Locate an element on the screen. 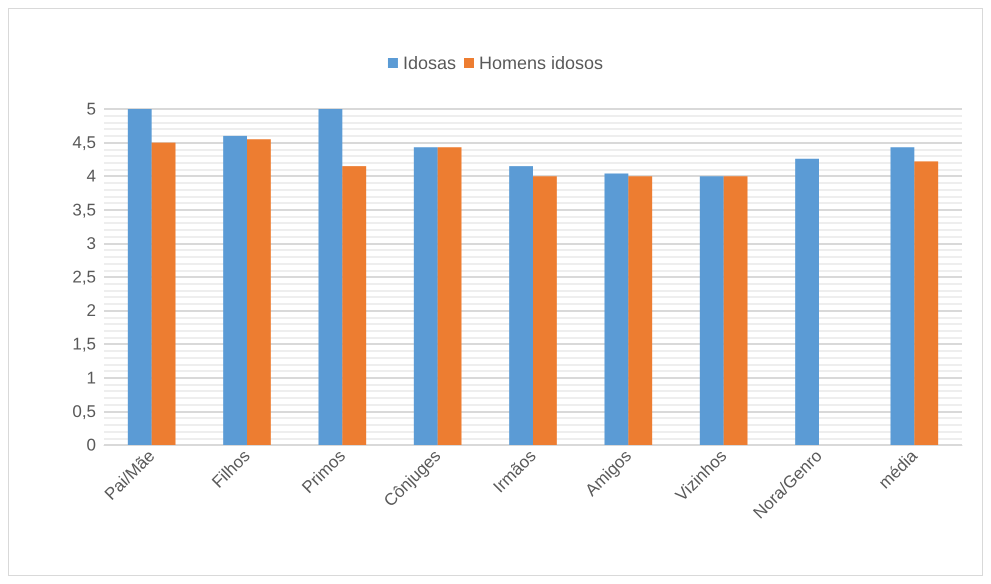  y-tick-label: 1,5 is located at coordinates (84, 344).